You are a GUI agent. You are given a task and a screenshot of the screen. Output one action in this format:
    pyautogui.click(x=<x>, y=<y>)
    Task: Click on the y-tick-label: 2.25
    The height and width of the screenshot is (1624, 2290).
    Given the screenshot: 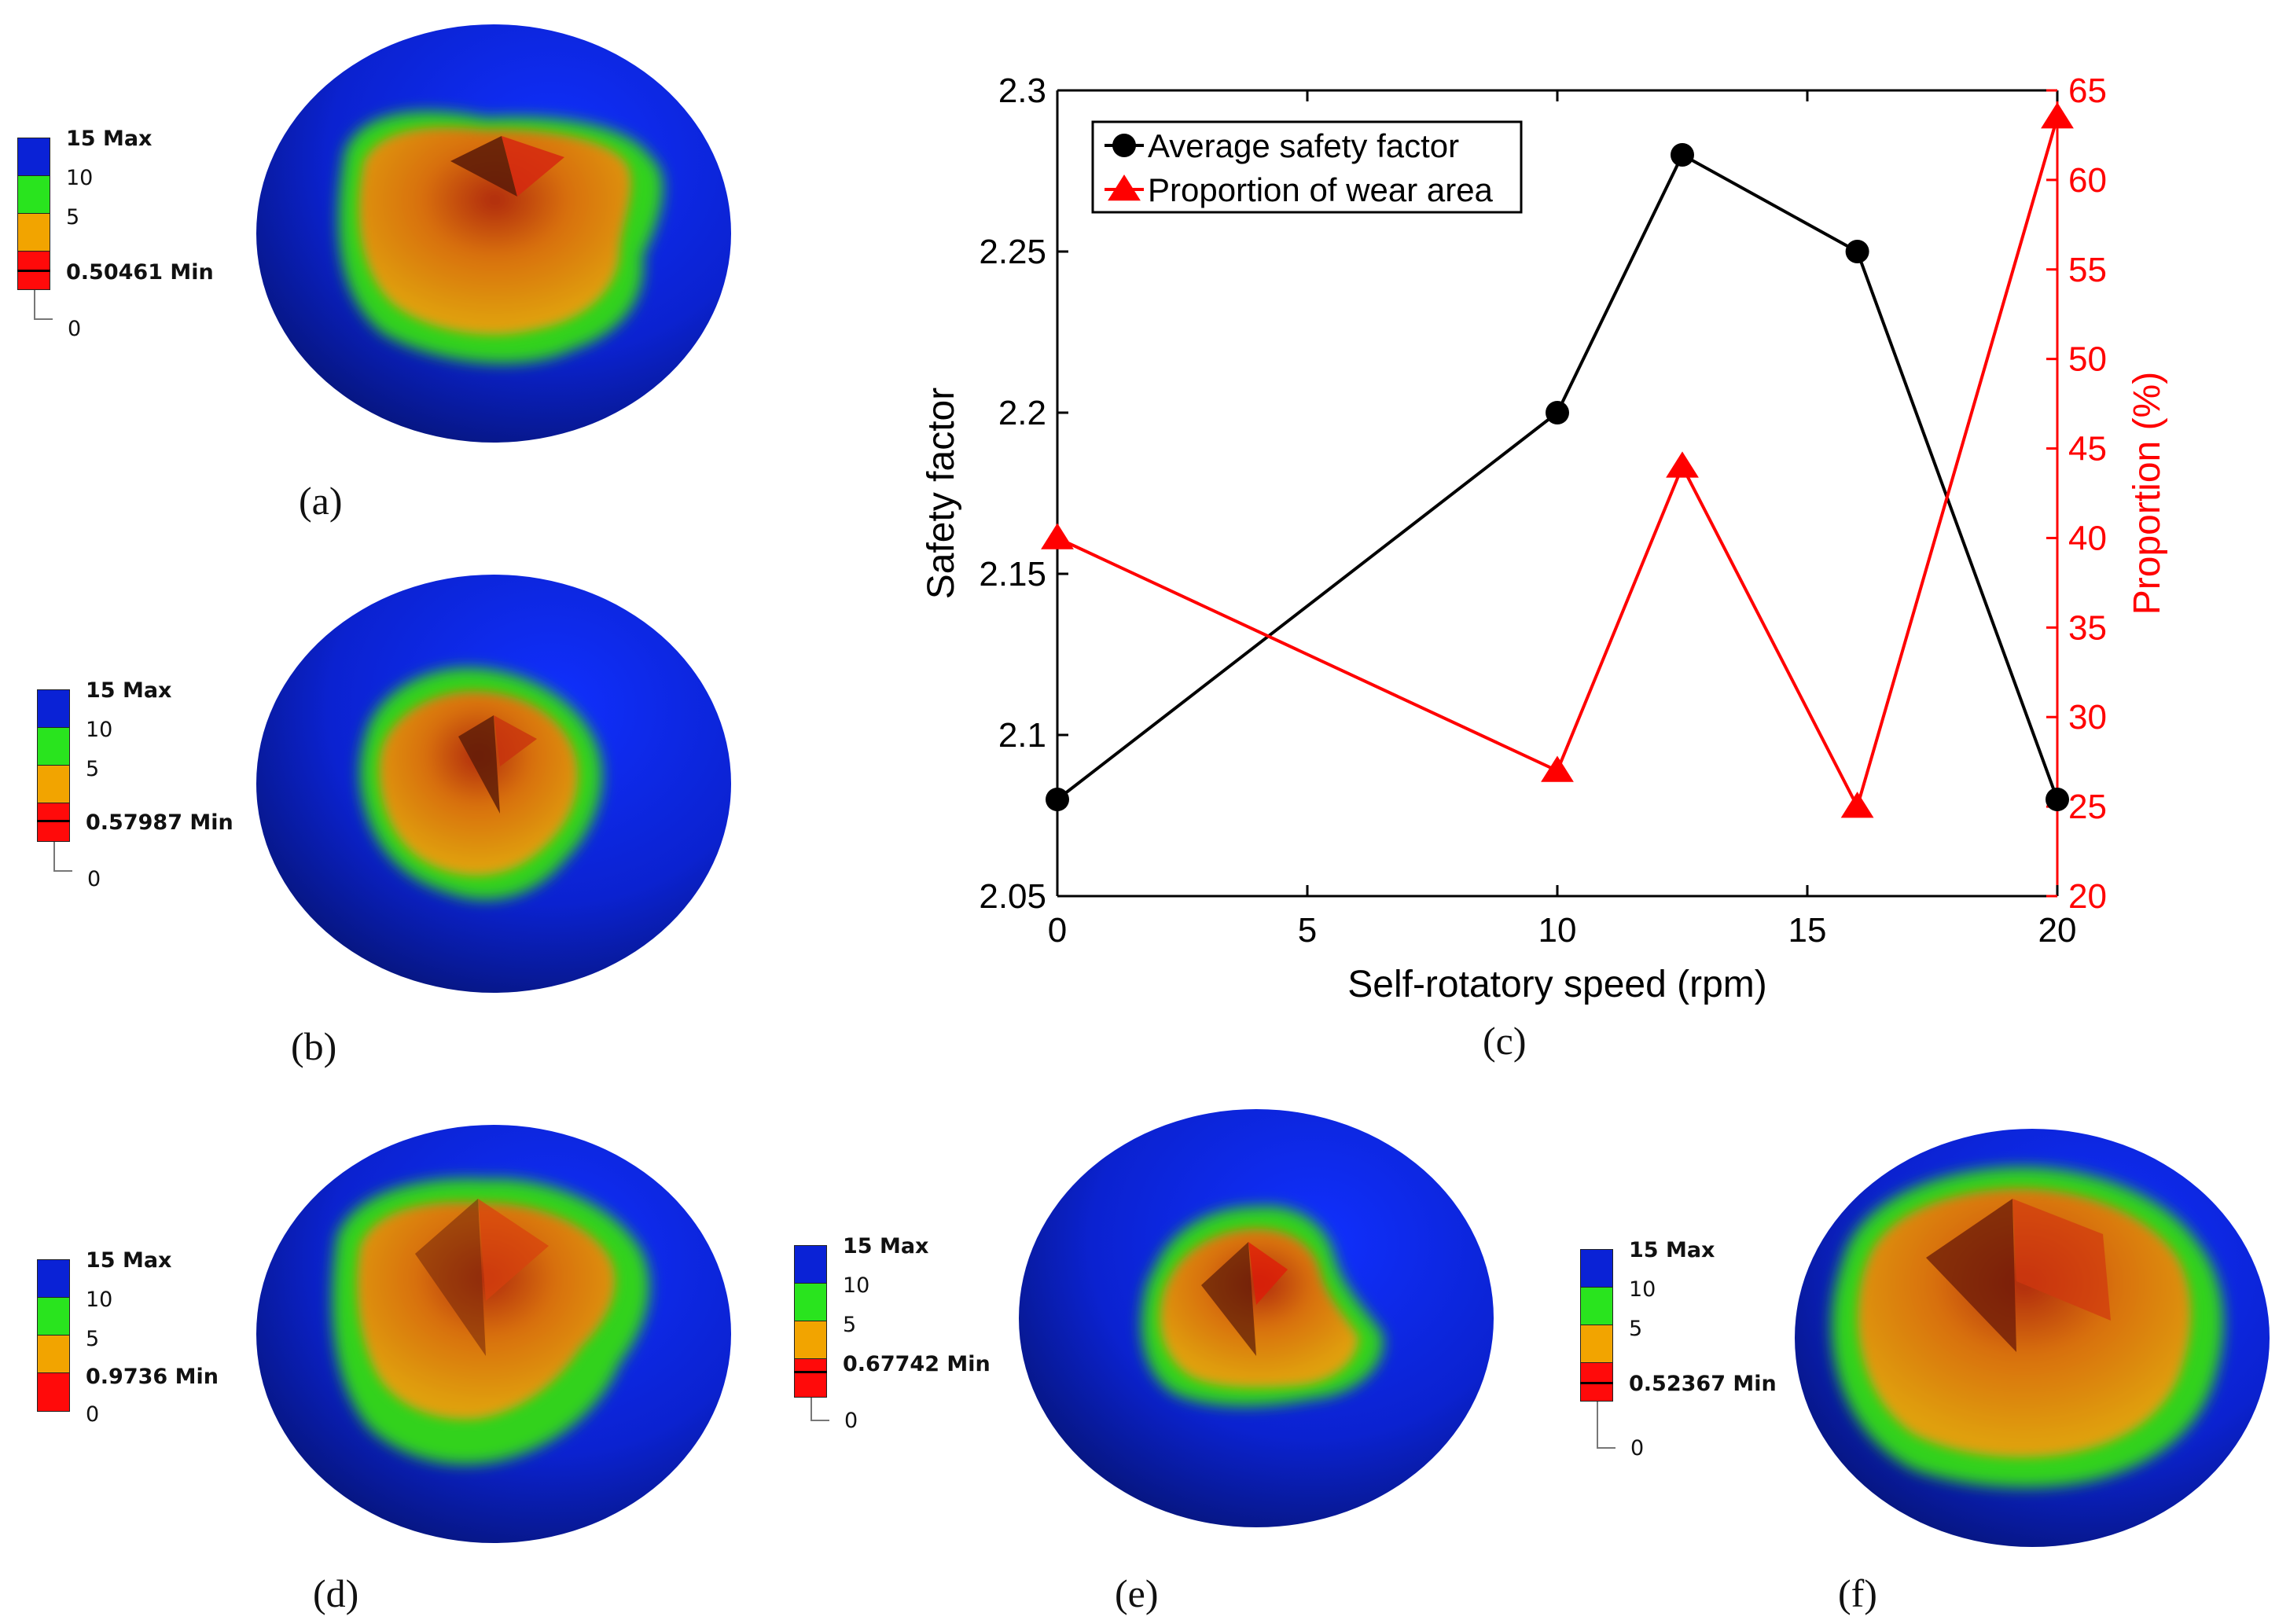 What is the action you would take?
    pyautogui.click(x=1012, y=252)
    